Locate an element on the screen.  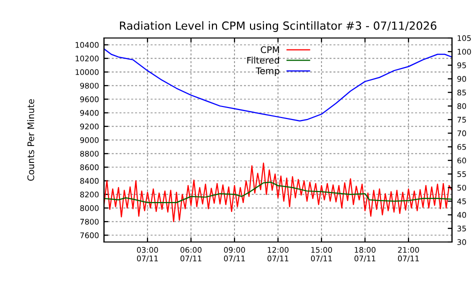
chart-title: Radiation Level in CPM using Scintillator #3 - 07/11/2026 is located at coordinates (278, 26).